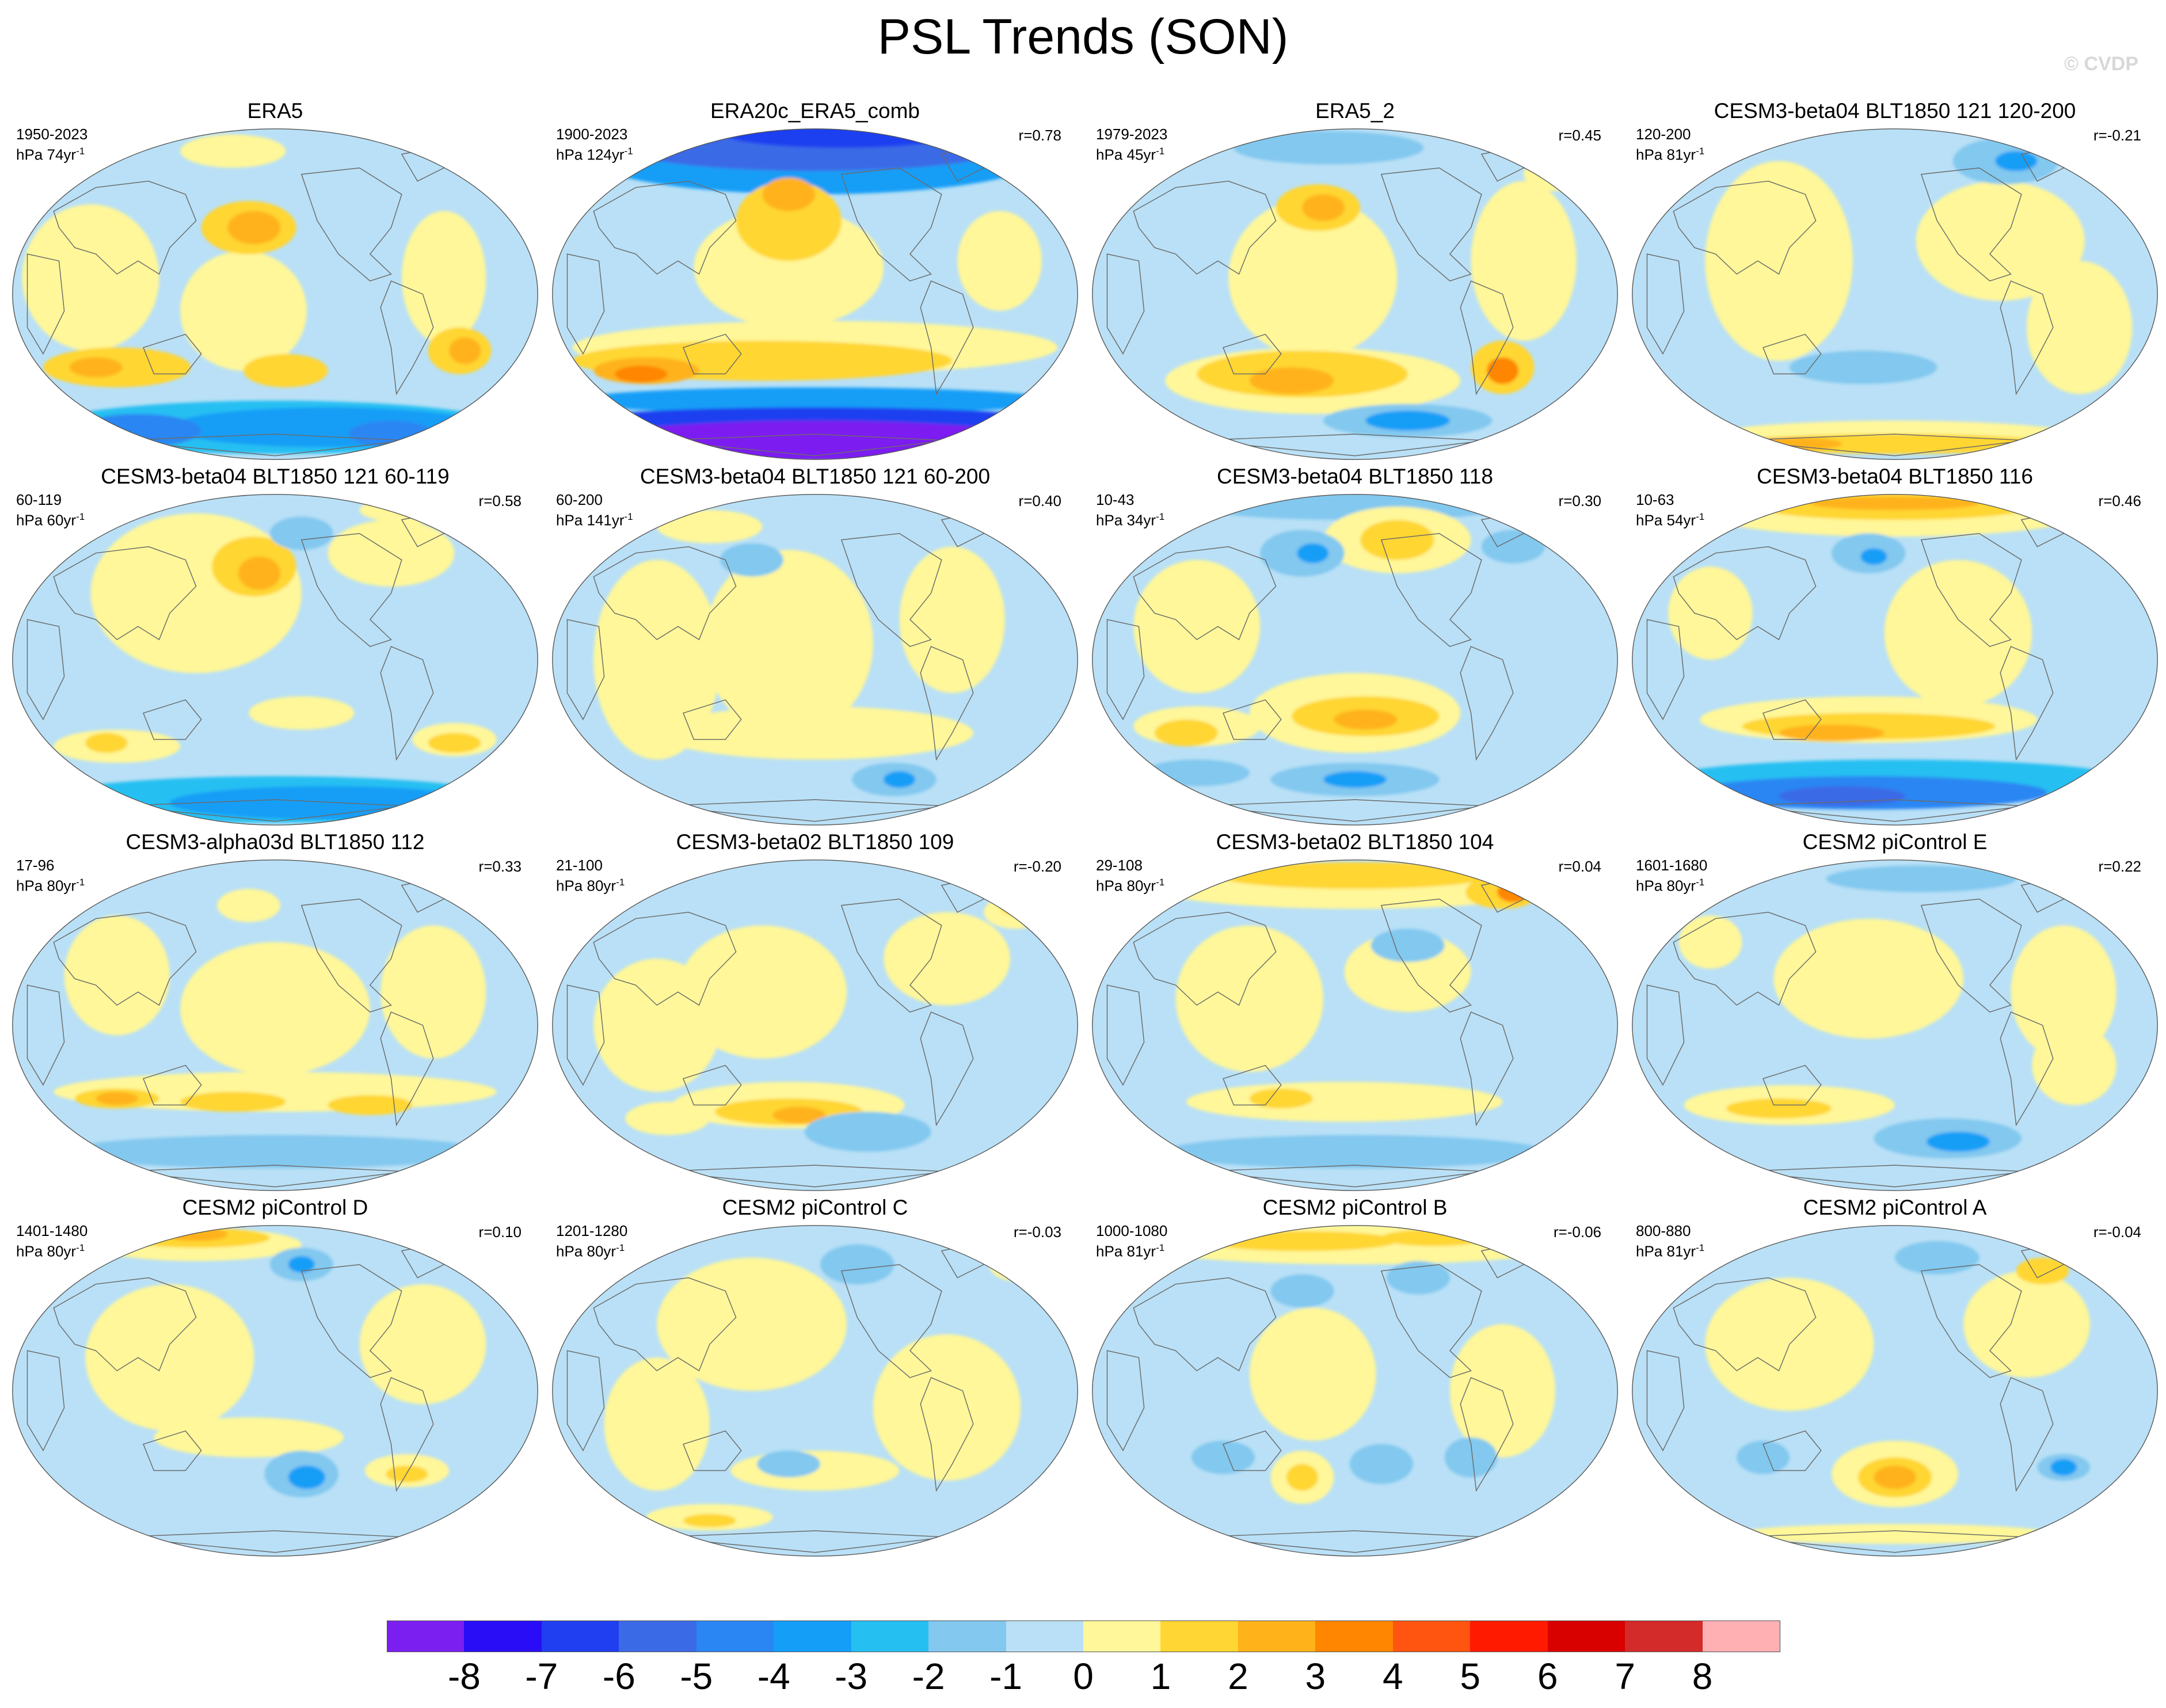 The height and width of the screenshot is (1708, 2166). I want to click on page-title: PSL Trends (SON), so click(1083, 36).